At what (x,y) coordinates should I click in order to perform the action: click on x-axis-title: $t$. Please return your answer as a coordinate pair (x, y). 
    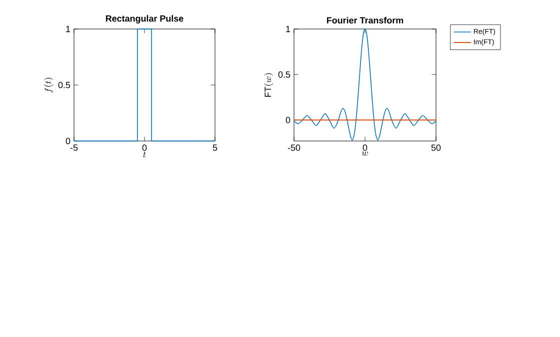
    Looking at the image, I should click on (144, 155).